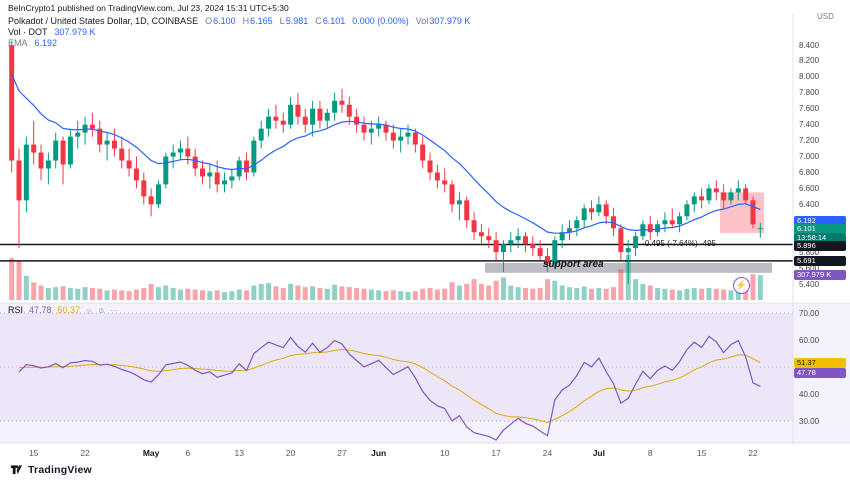  Describe the element at coordinates (809, 421) in the screenshot. I see `rsi-axis-label: 30.00` at that location.